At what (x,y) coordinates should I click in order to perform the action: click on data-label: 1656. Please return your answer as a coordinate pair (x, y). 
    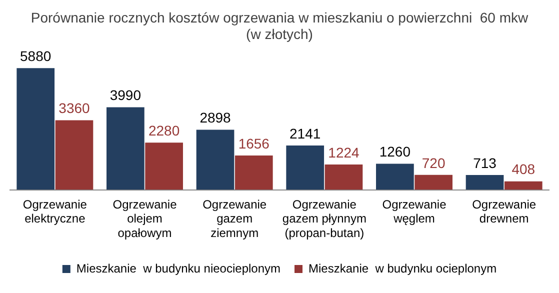
    Looking at the image, I should click on (254, 143).